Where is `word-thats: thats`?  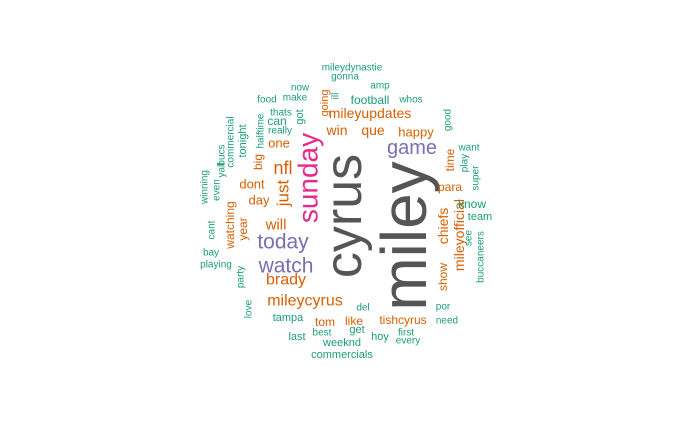 word-thats: thats is located at coordinates (281, 113).